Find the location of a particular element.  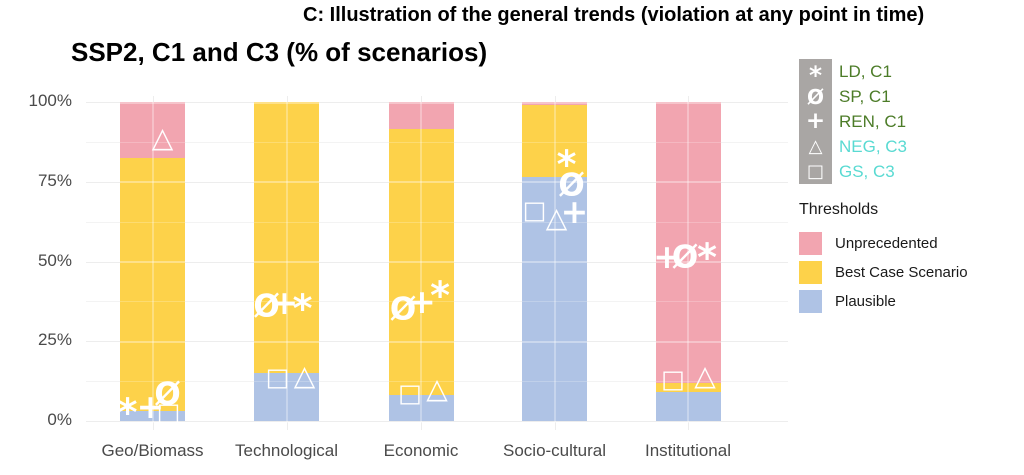

threshold-row-plausible: Plausible is located at coordinates (883, 301).